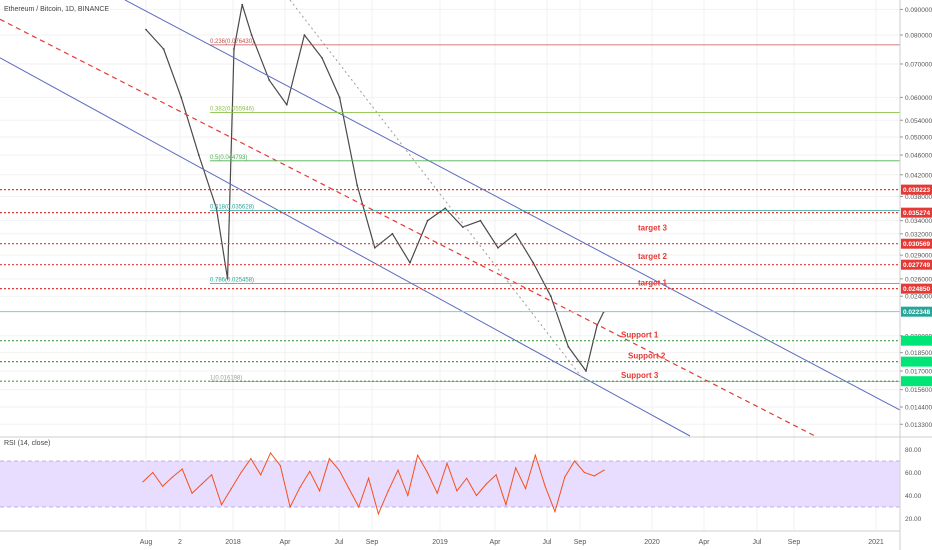 The image size is (932, 550). I want to click on y-tick-label: 0.026000, so click(918, 279).